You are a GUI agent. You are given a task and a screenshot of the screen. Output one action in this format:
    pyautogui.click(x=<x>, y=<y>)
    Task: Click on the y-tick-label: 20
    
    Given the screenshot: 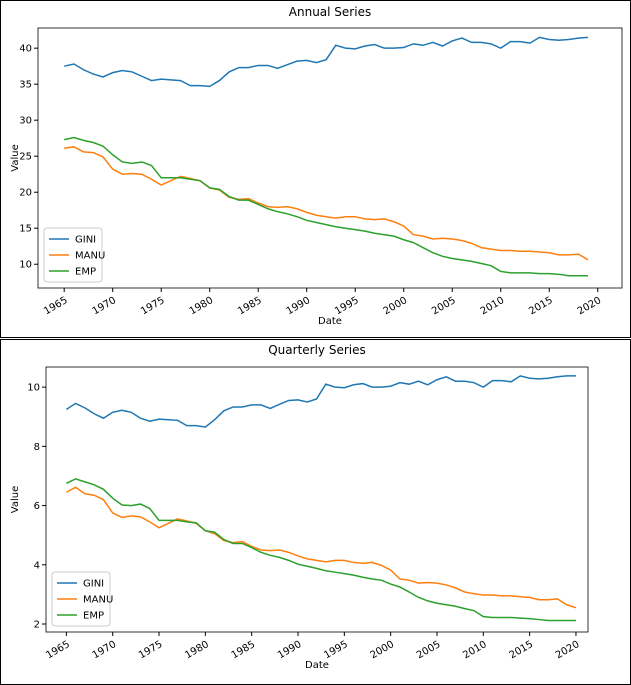 What is the action you would take?
    pyautogui.click(x=25, y=193)
    